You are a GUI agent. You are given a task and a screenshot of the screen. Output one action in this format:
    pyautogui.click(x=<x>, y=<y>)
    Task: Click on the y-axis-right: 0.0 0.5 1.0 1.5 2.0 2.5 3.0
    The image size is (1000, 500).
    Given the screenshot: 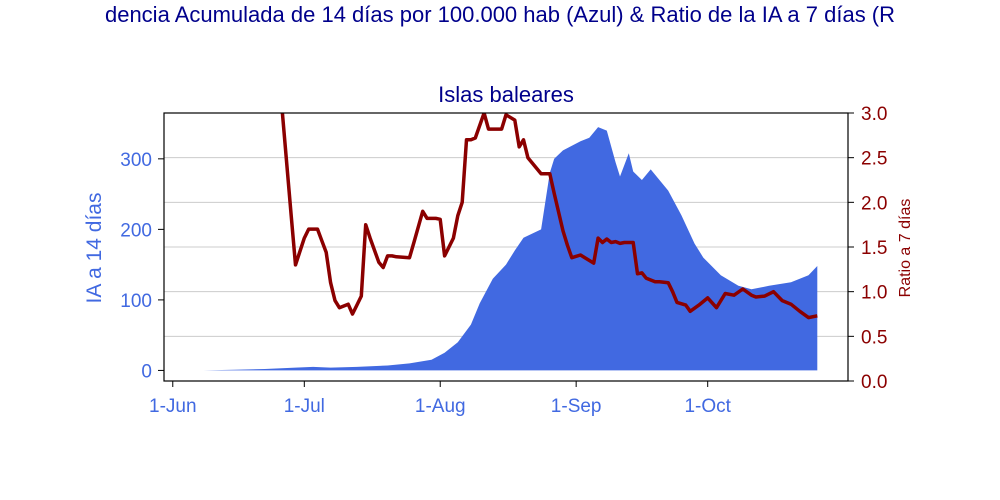 What is the action you would take?
    pyautogui.click(x=867, y=248)
    